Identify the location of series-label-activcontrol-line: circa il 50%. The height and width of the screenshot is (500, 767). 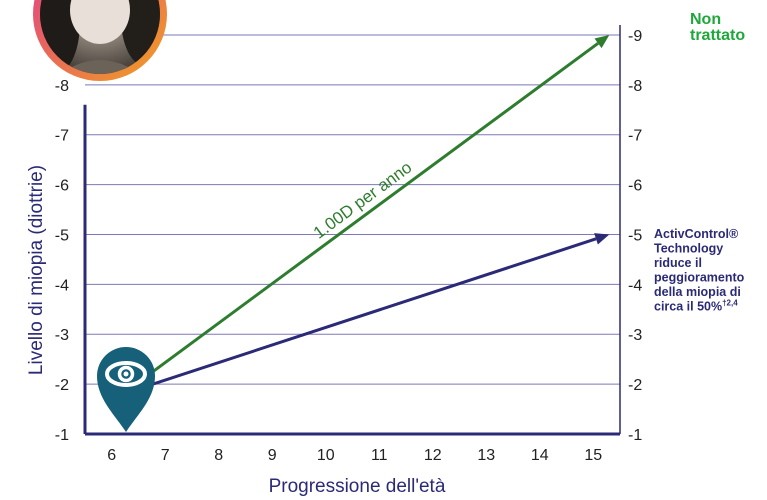
(688, 307).